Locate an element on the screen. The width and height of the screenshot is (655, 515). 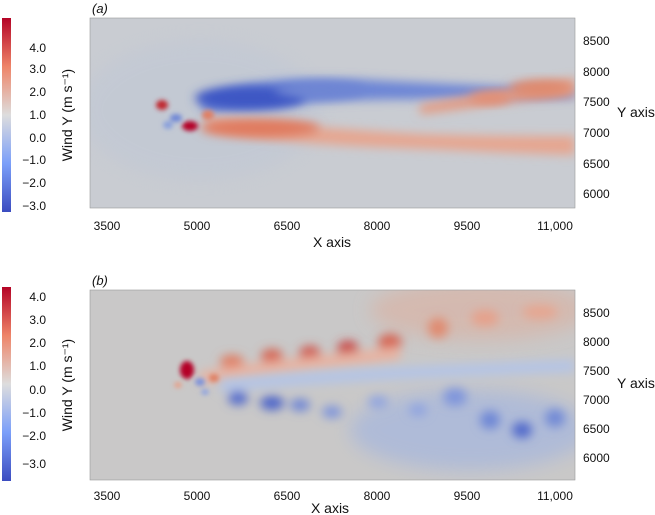
panel-a-label: (a) is located at coordinates (100, 8).